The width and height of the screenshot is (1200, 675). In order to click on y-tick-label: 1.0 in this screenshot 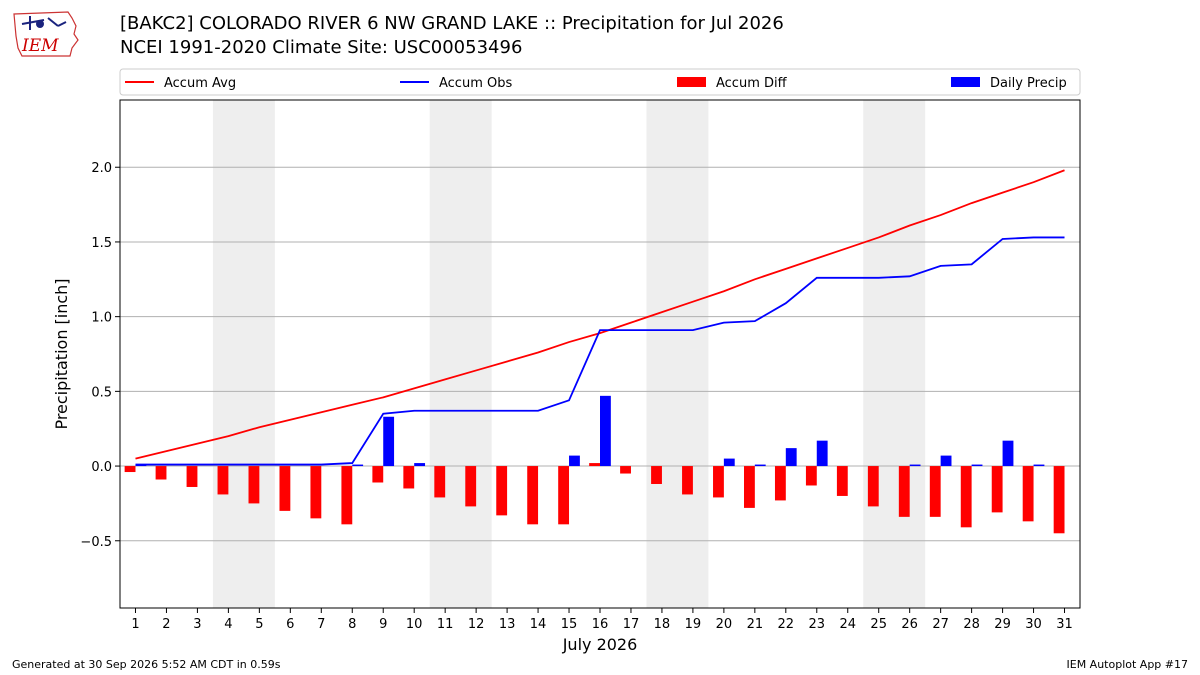, I will do `click(101, 318)`.